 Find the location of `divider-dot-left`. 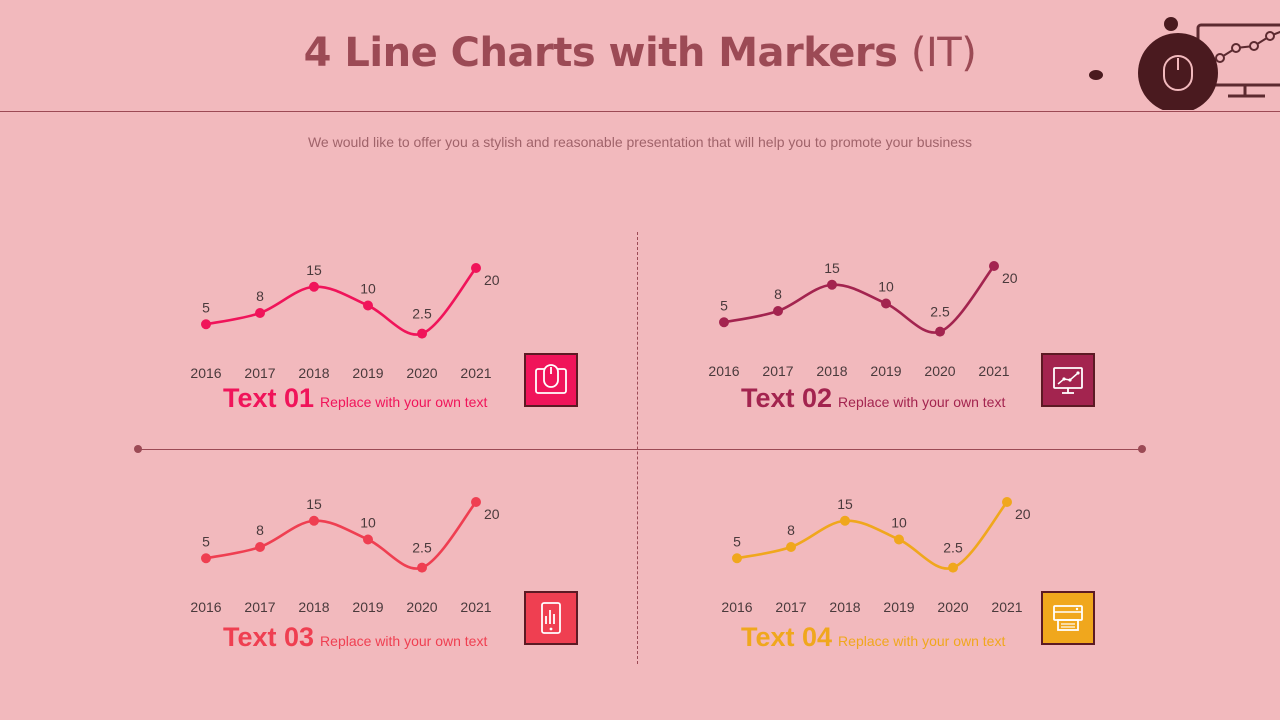

divider-dot-left is located at coordinates (138, 449).